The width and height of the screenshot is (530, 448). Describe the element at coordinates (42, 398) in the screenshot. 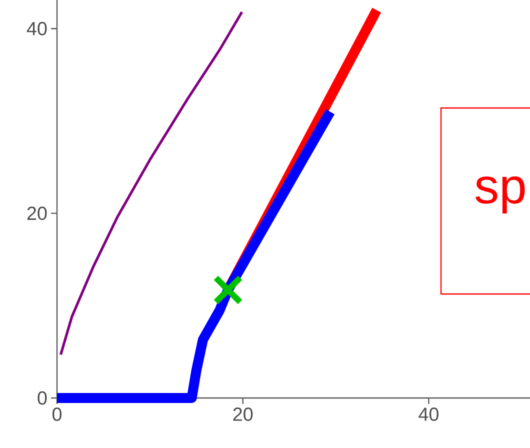

I see `y-tick-label: 0` at that location.